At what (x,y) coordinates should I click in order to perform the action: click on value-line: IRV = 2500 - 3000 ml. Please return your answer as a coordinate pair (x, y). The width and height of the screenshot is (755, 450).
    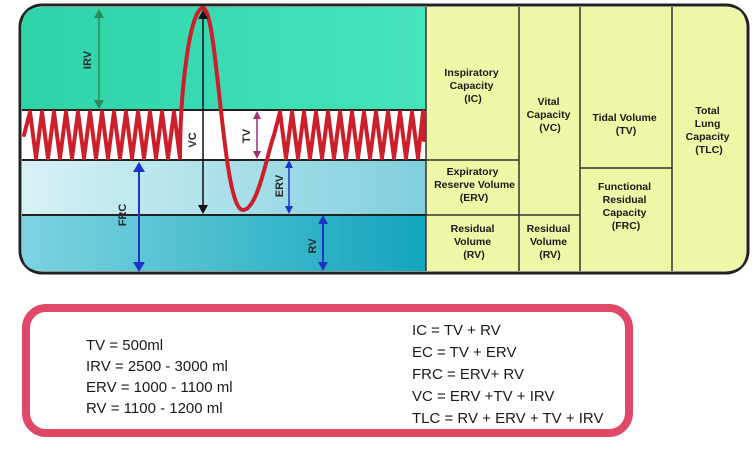
    Looking at the image, I should click on (157, 366).